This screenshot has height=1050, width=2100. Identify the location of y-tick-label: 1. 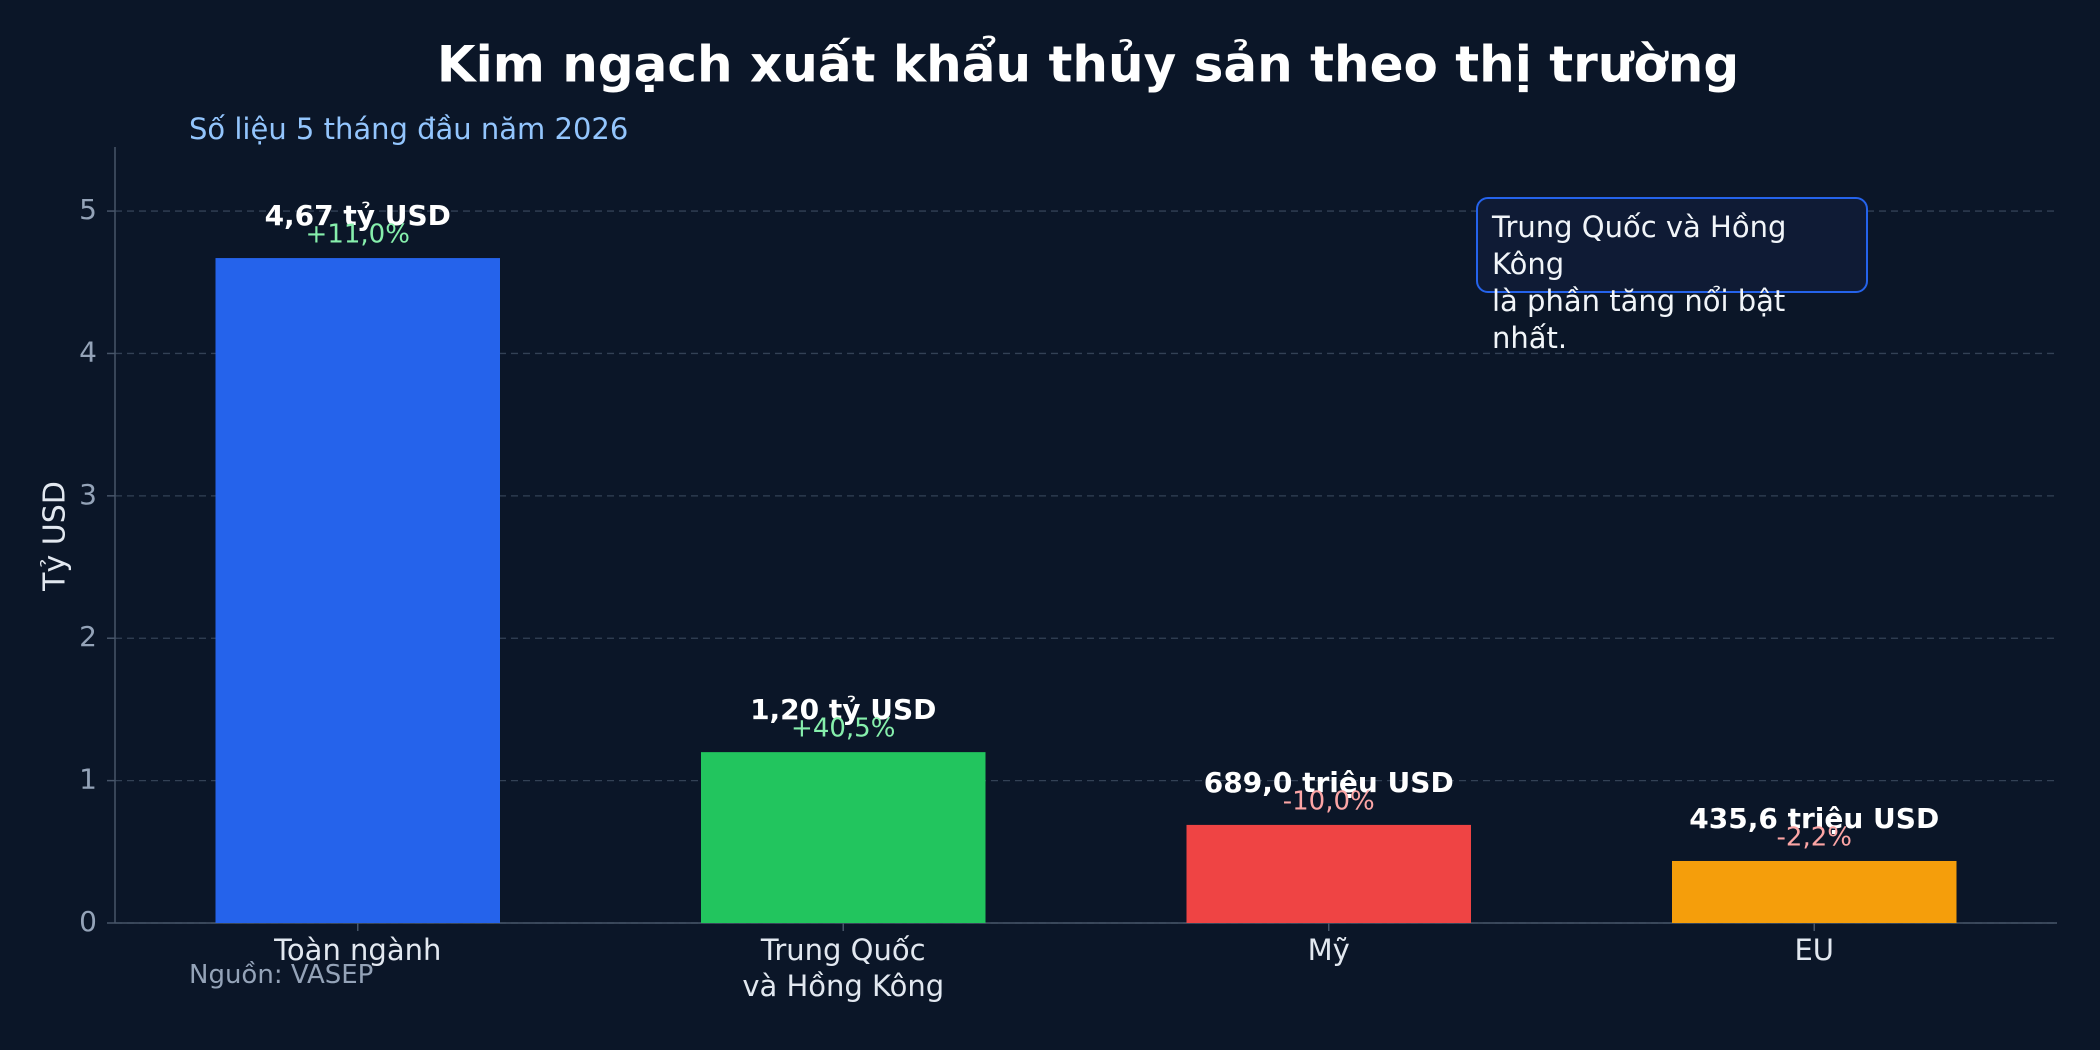
(88, 779).